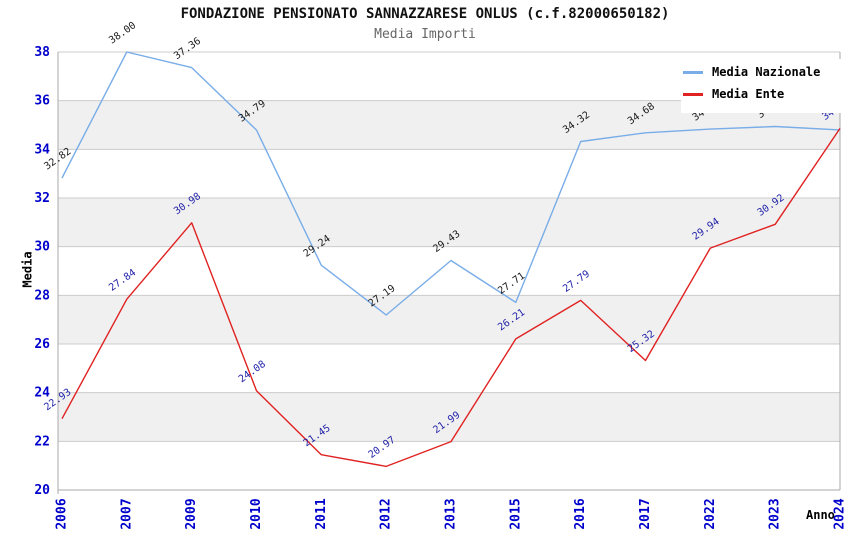  What do you see at coordinates (62, 513) in the screenshot?
I see `x-tick-label: 2006` at bounding box center [62, 513].